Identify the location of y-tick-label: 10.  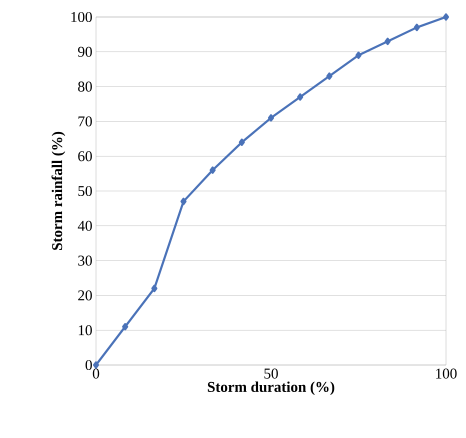
(85, 330).